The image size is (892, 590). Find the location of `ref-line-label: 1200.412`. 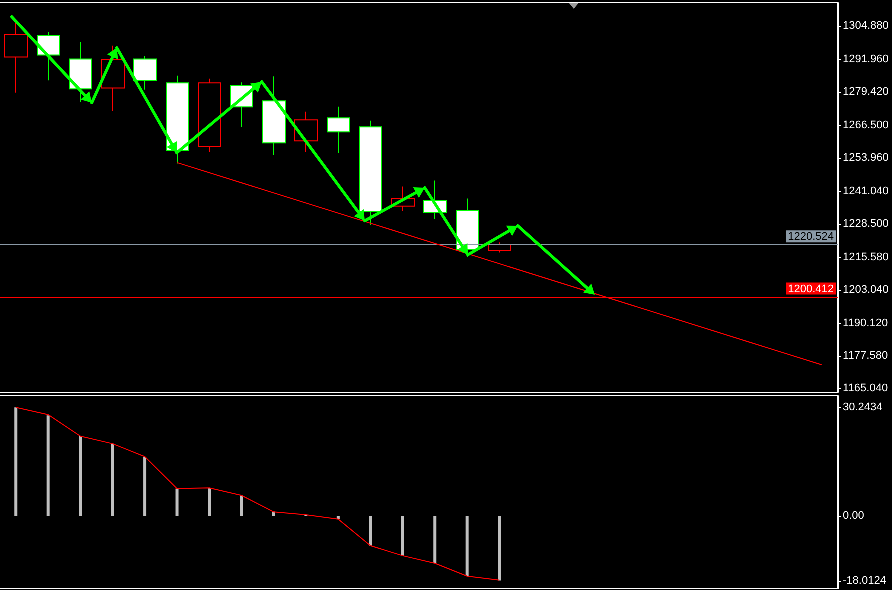

ref-line-label: 1200.412 is located at coordinates (811, 289).